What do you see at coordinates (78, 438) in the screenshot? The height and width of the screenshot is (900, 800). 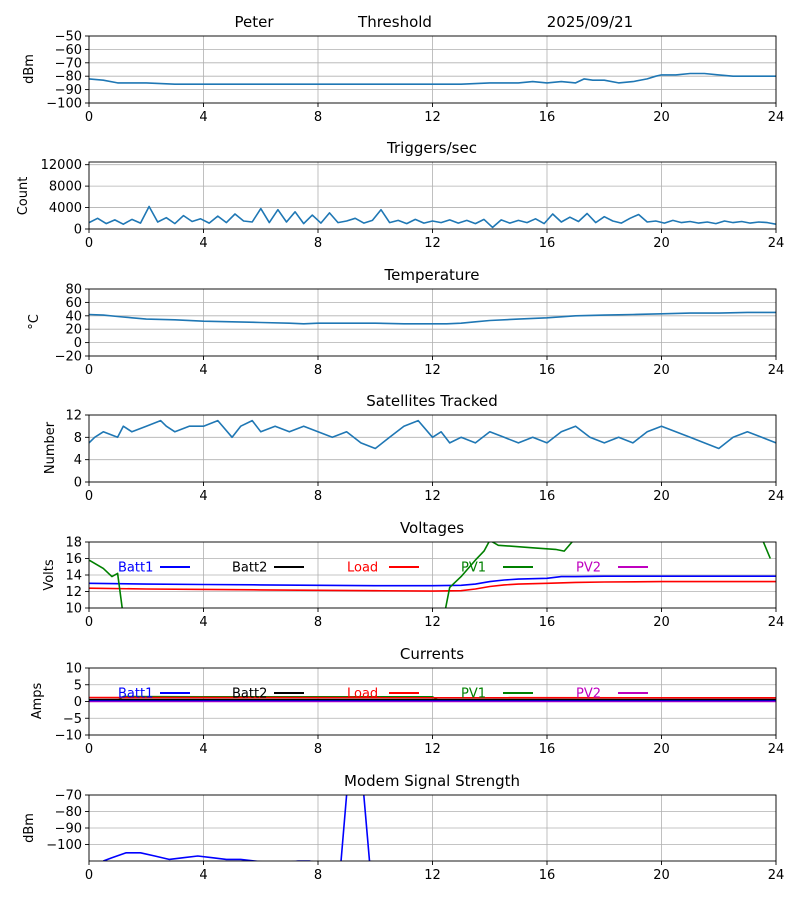 I see `y-tick-label: 8` at bounding box center [78, 438].